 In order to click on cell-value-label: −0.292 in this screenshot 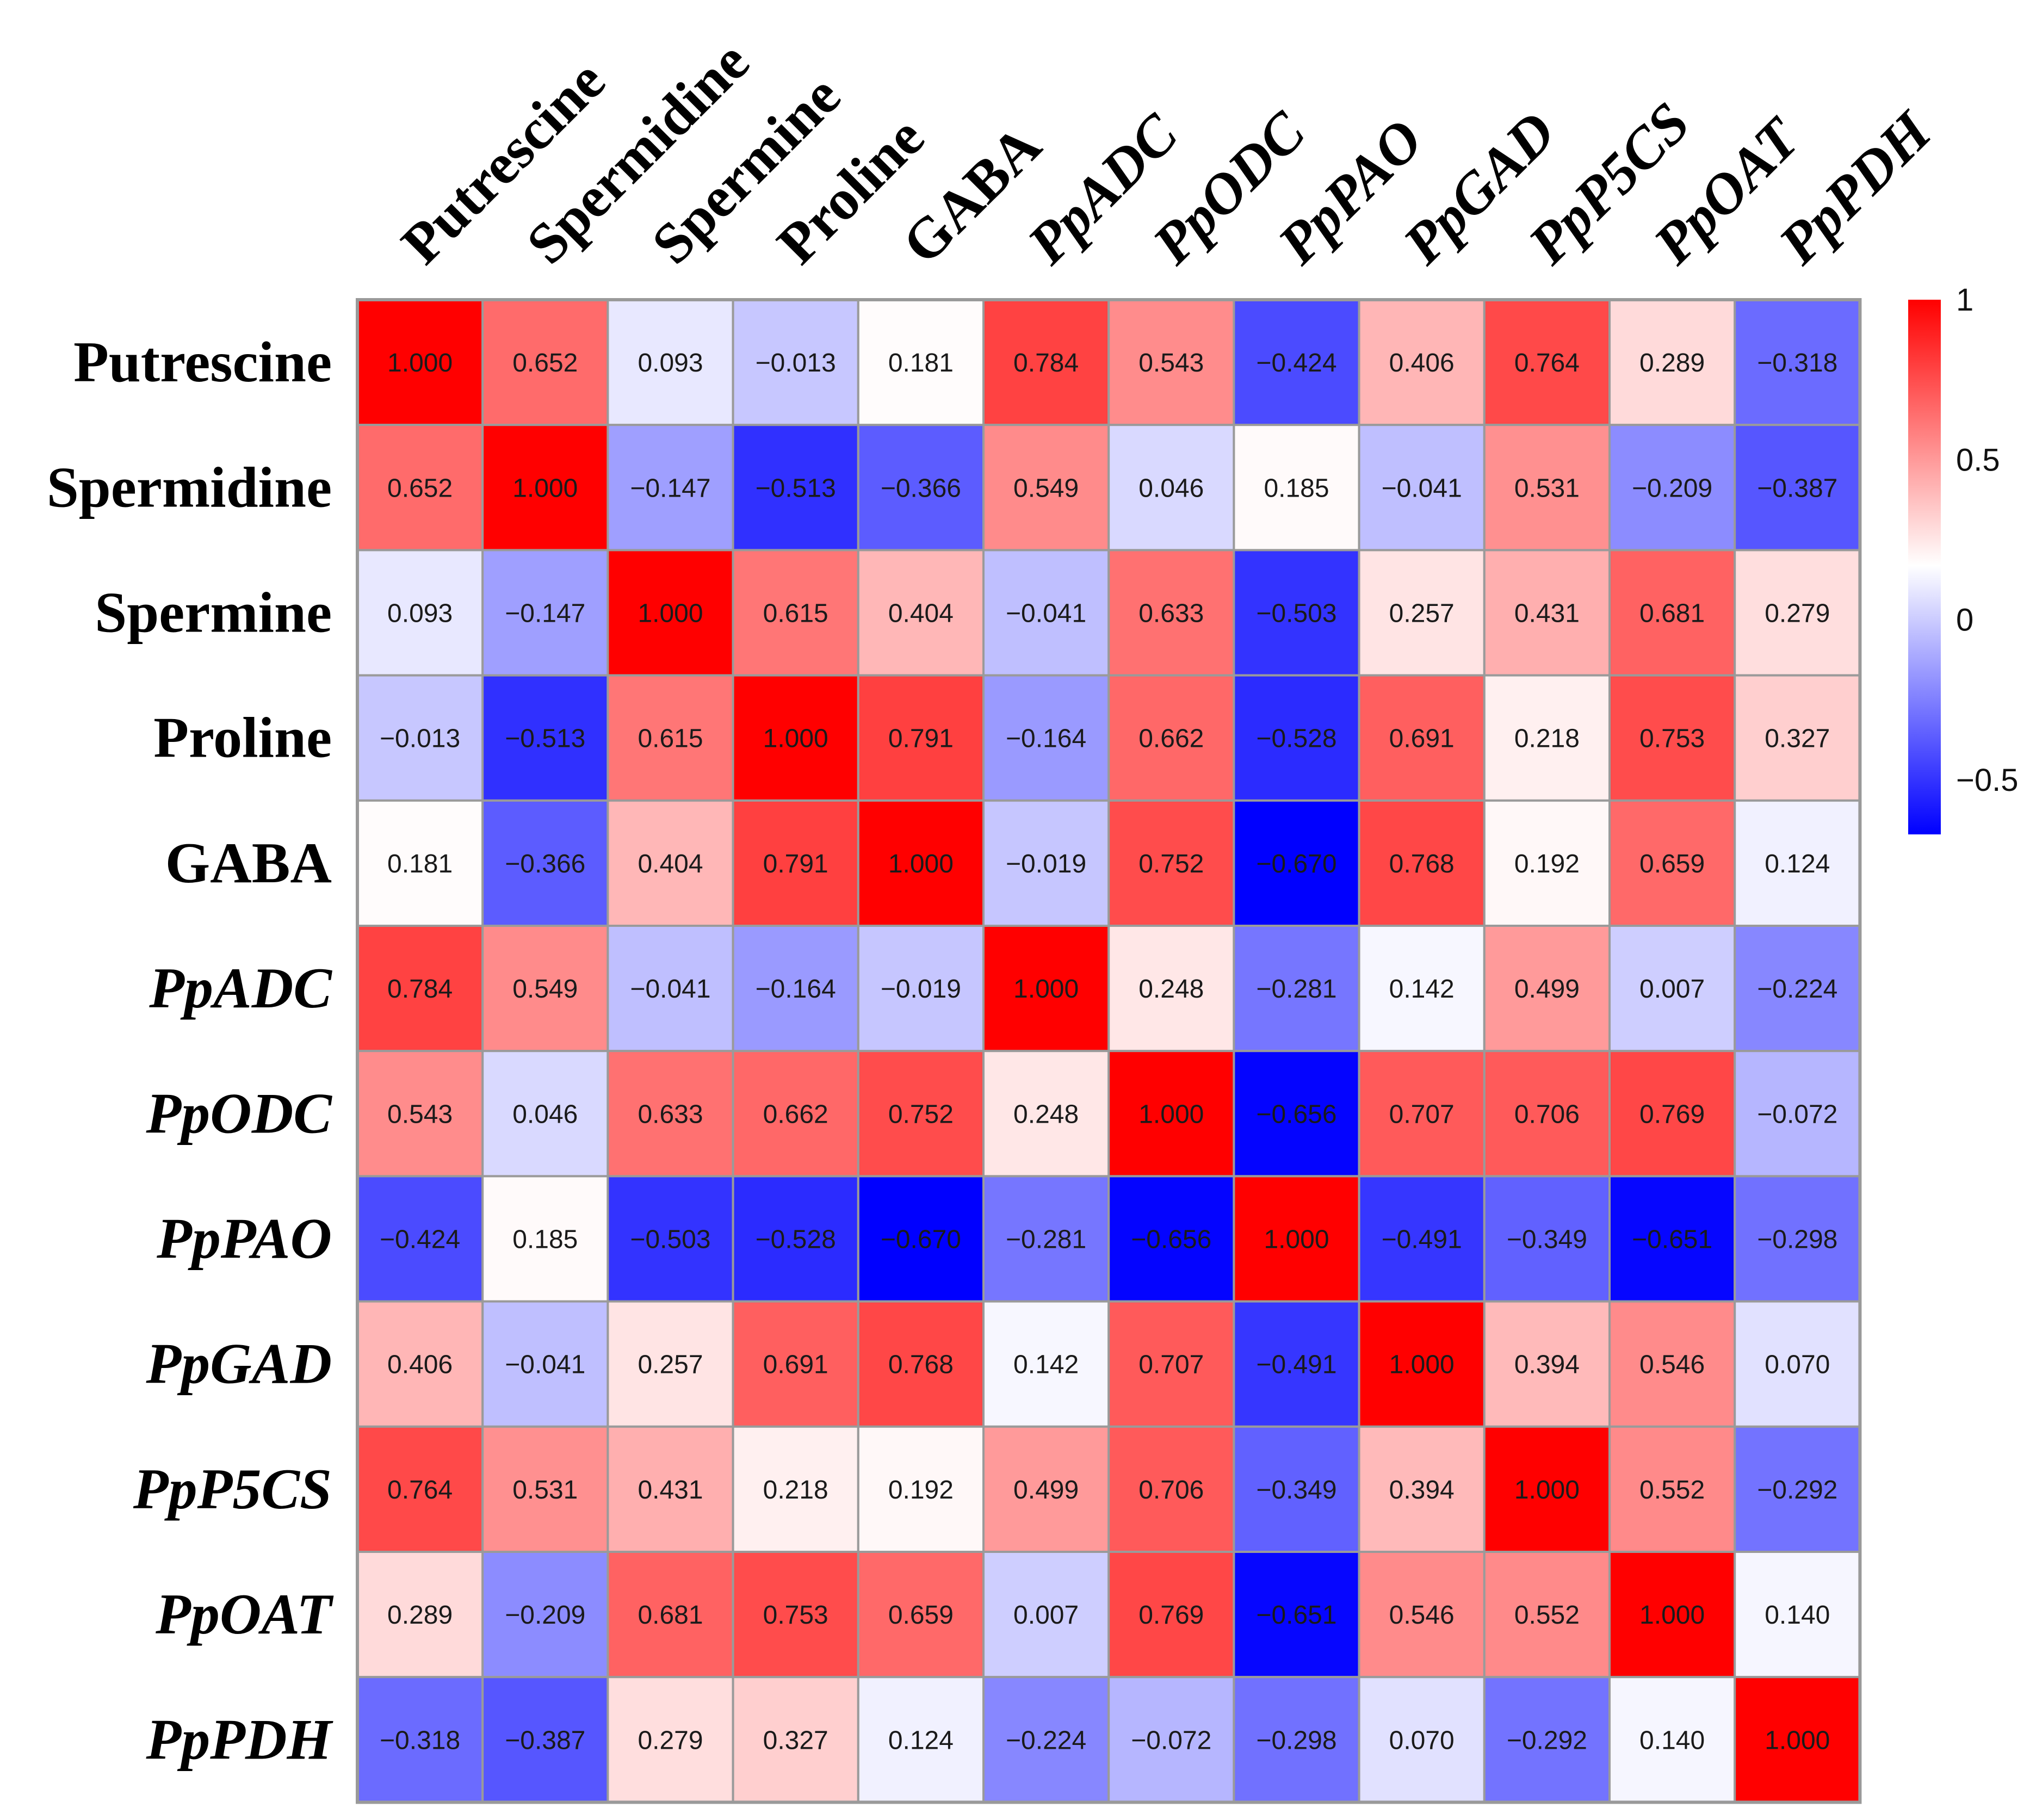, I will do `click(1547, 1740)`.